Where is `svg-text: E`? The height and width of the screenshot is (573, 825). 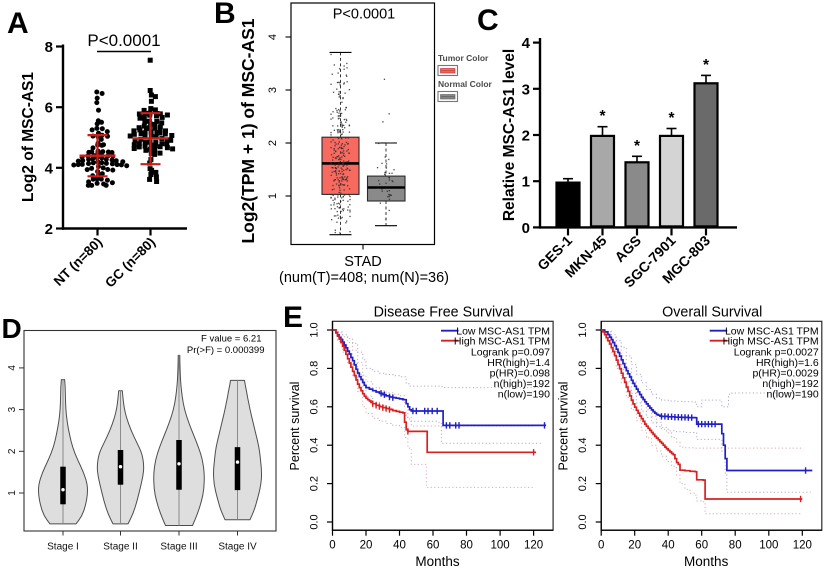 svg-text: E is located at coordinates (293, 317).